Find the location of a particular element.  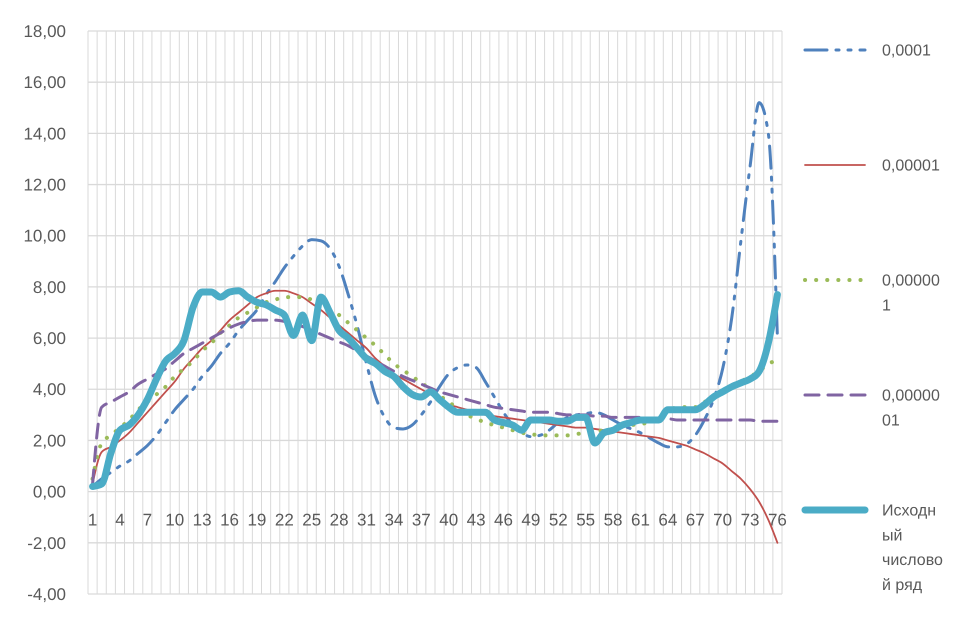

y-tick-label: 8,00 is located at coordinates (49, 287).